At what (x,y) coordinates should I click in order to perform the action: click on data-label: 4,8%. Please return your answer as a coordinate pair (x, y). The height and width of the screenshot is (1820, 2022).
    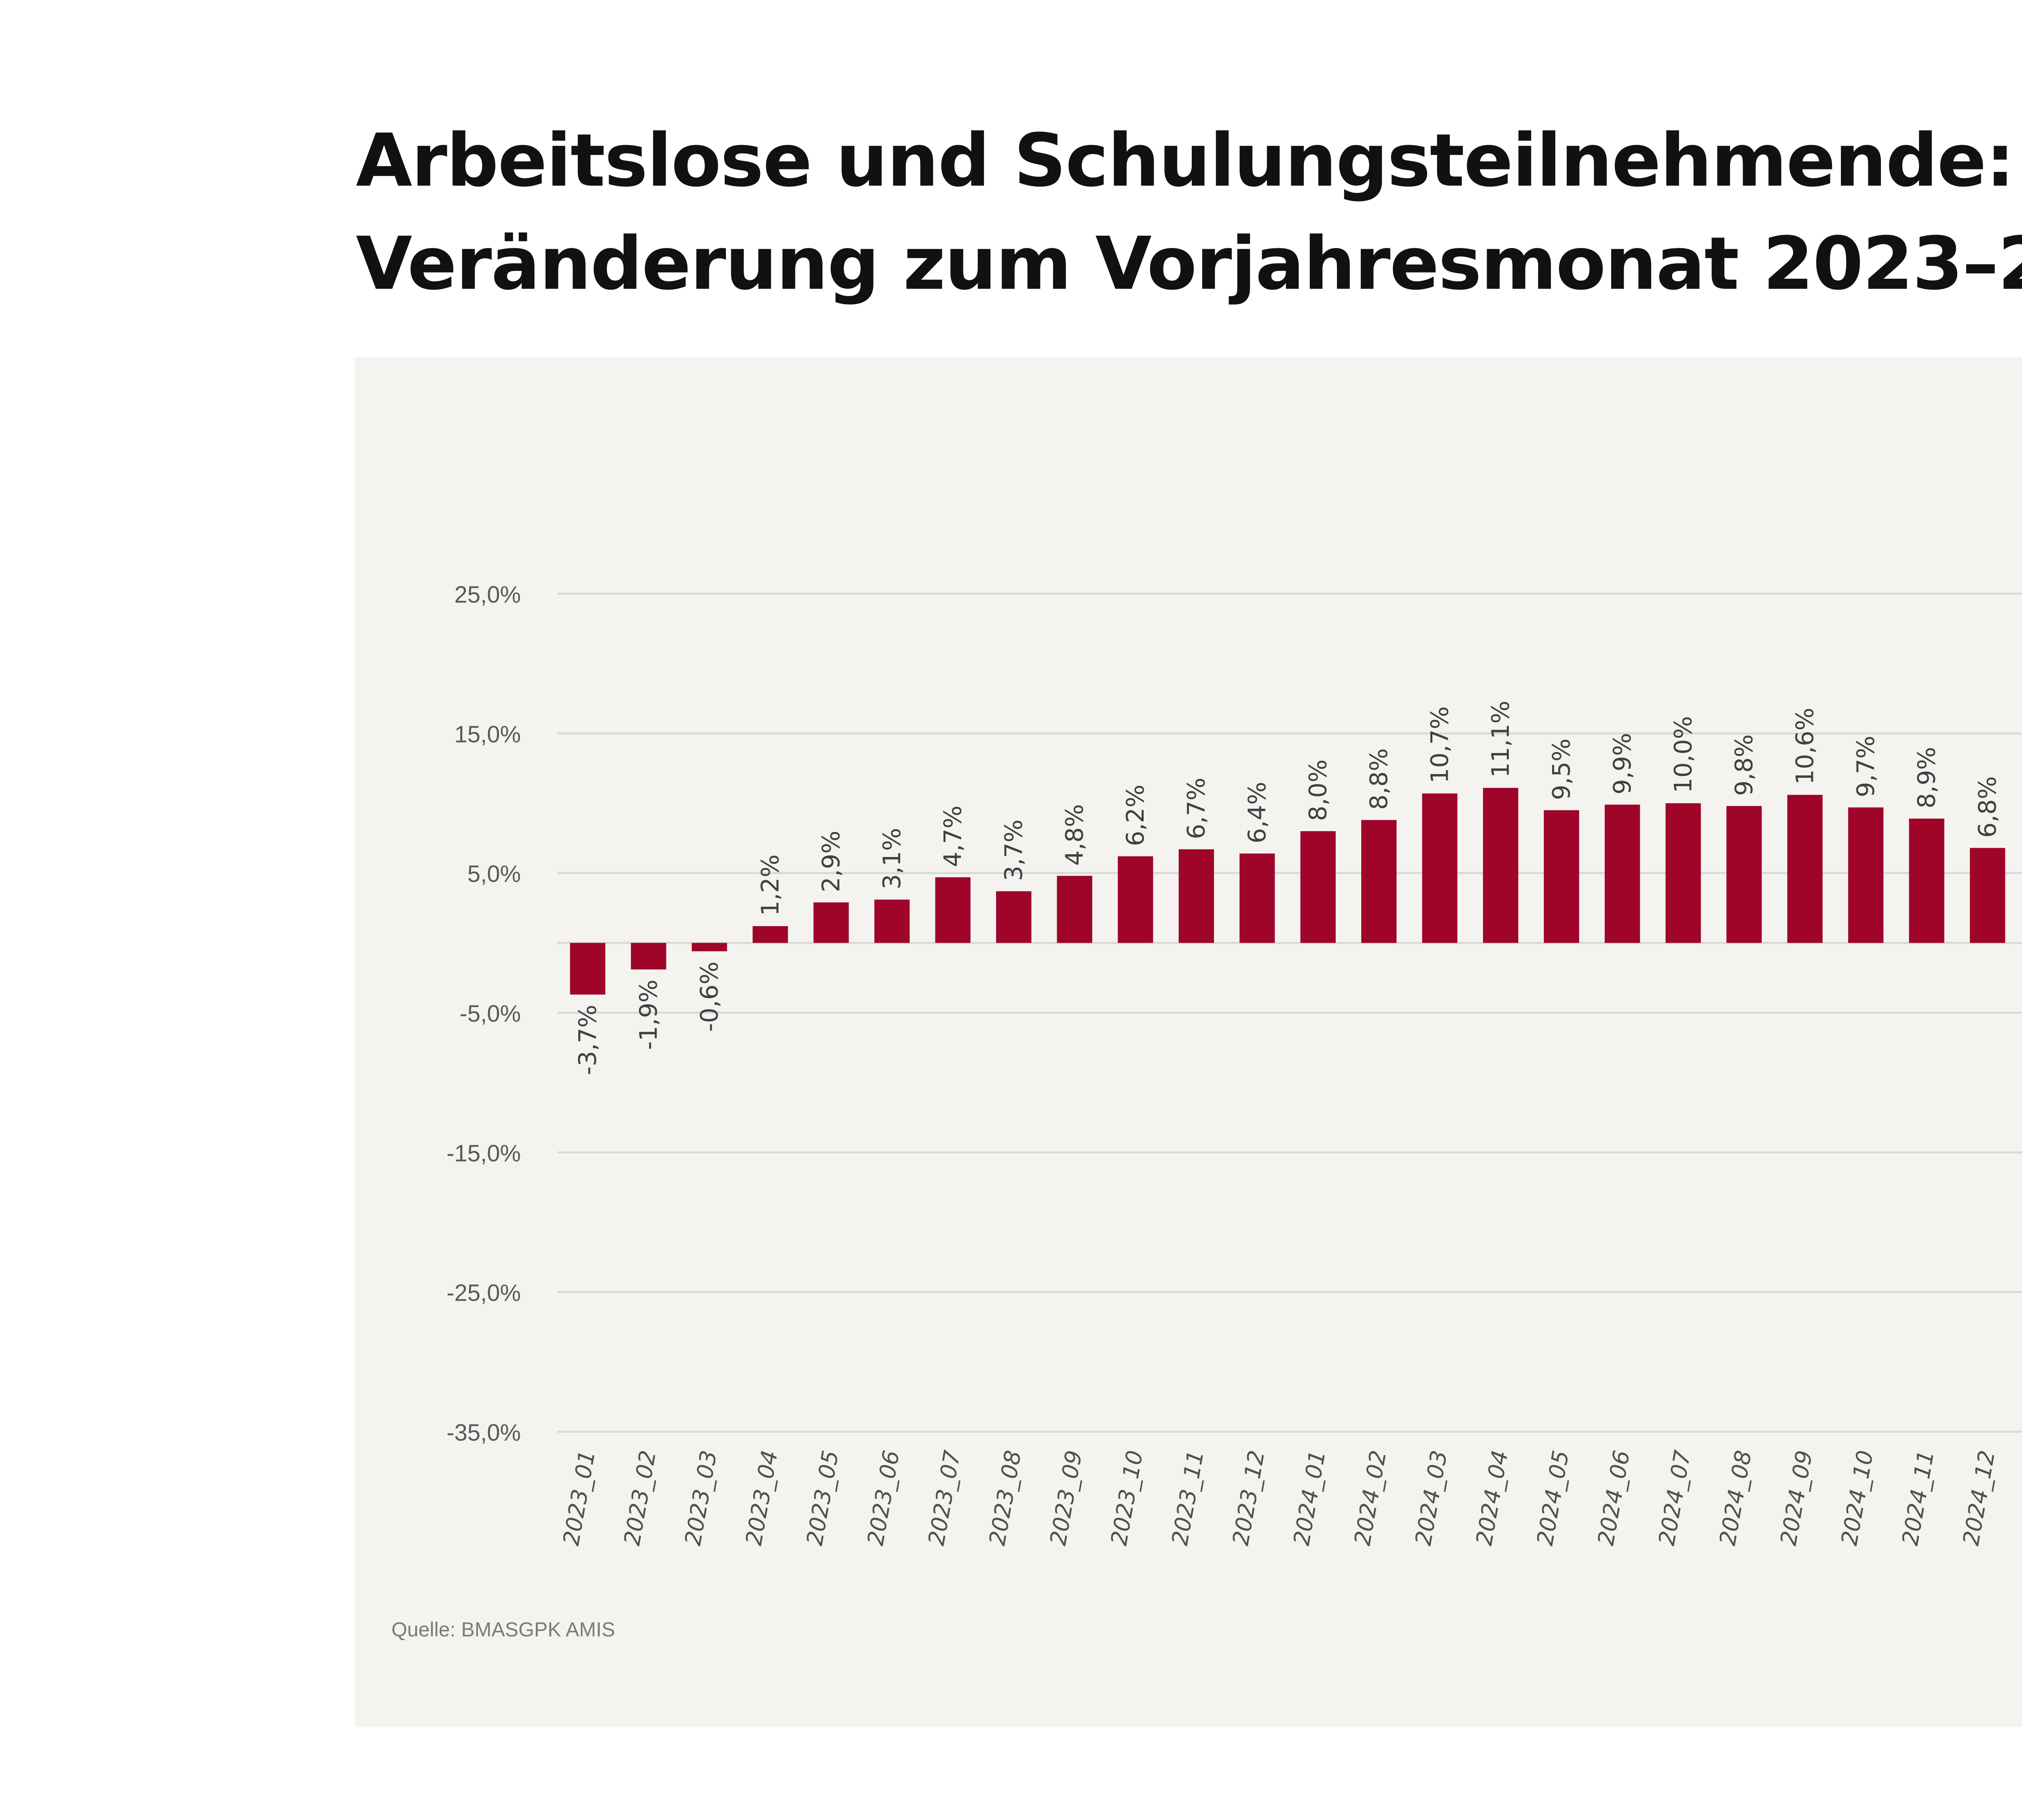
    Looking at the image, I should click on (1074, 835).